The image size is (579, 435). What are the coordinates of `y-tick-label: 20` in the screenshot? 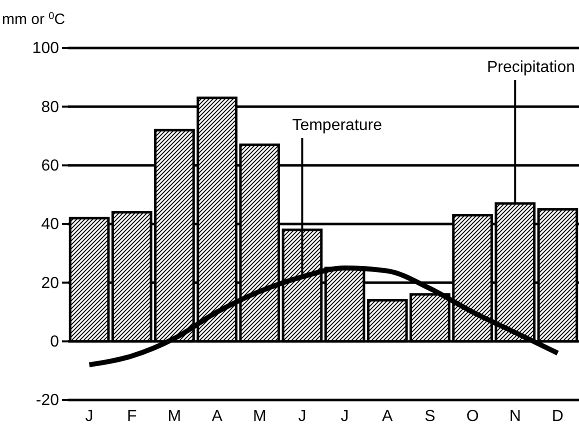 It's located at (50, 283).